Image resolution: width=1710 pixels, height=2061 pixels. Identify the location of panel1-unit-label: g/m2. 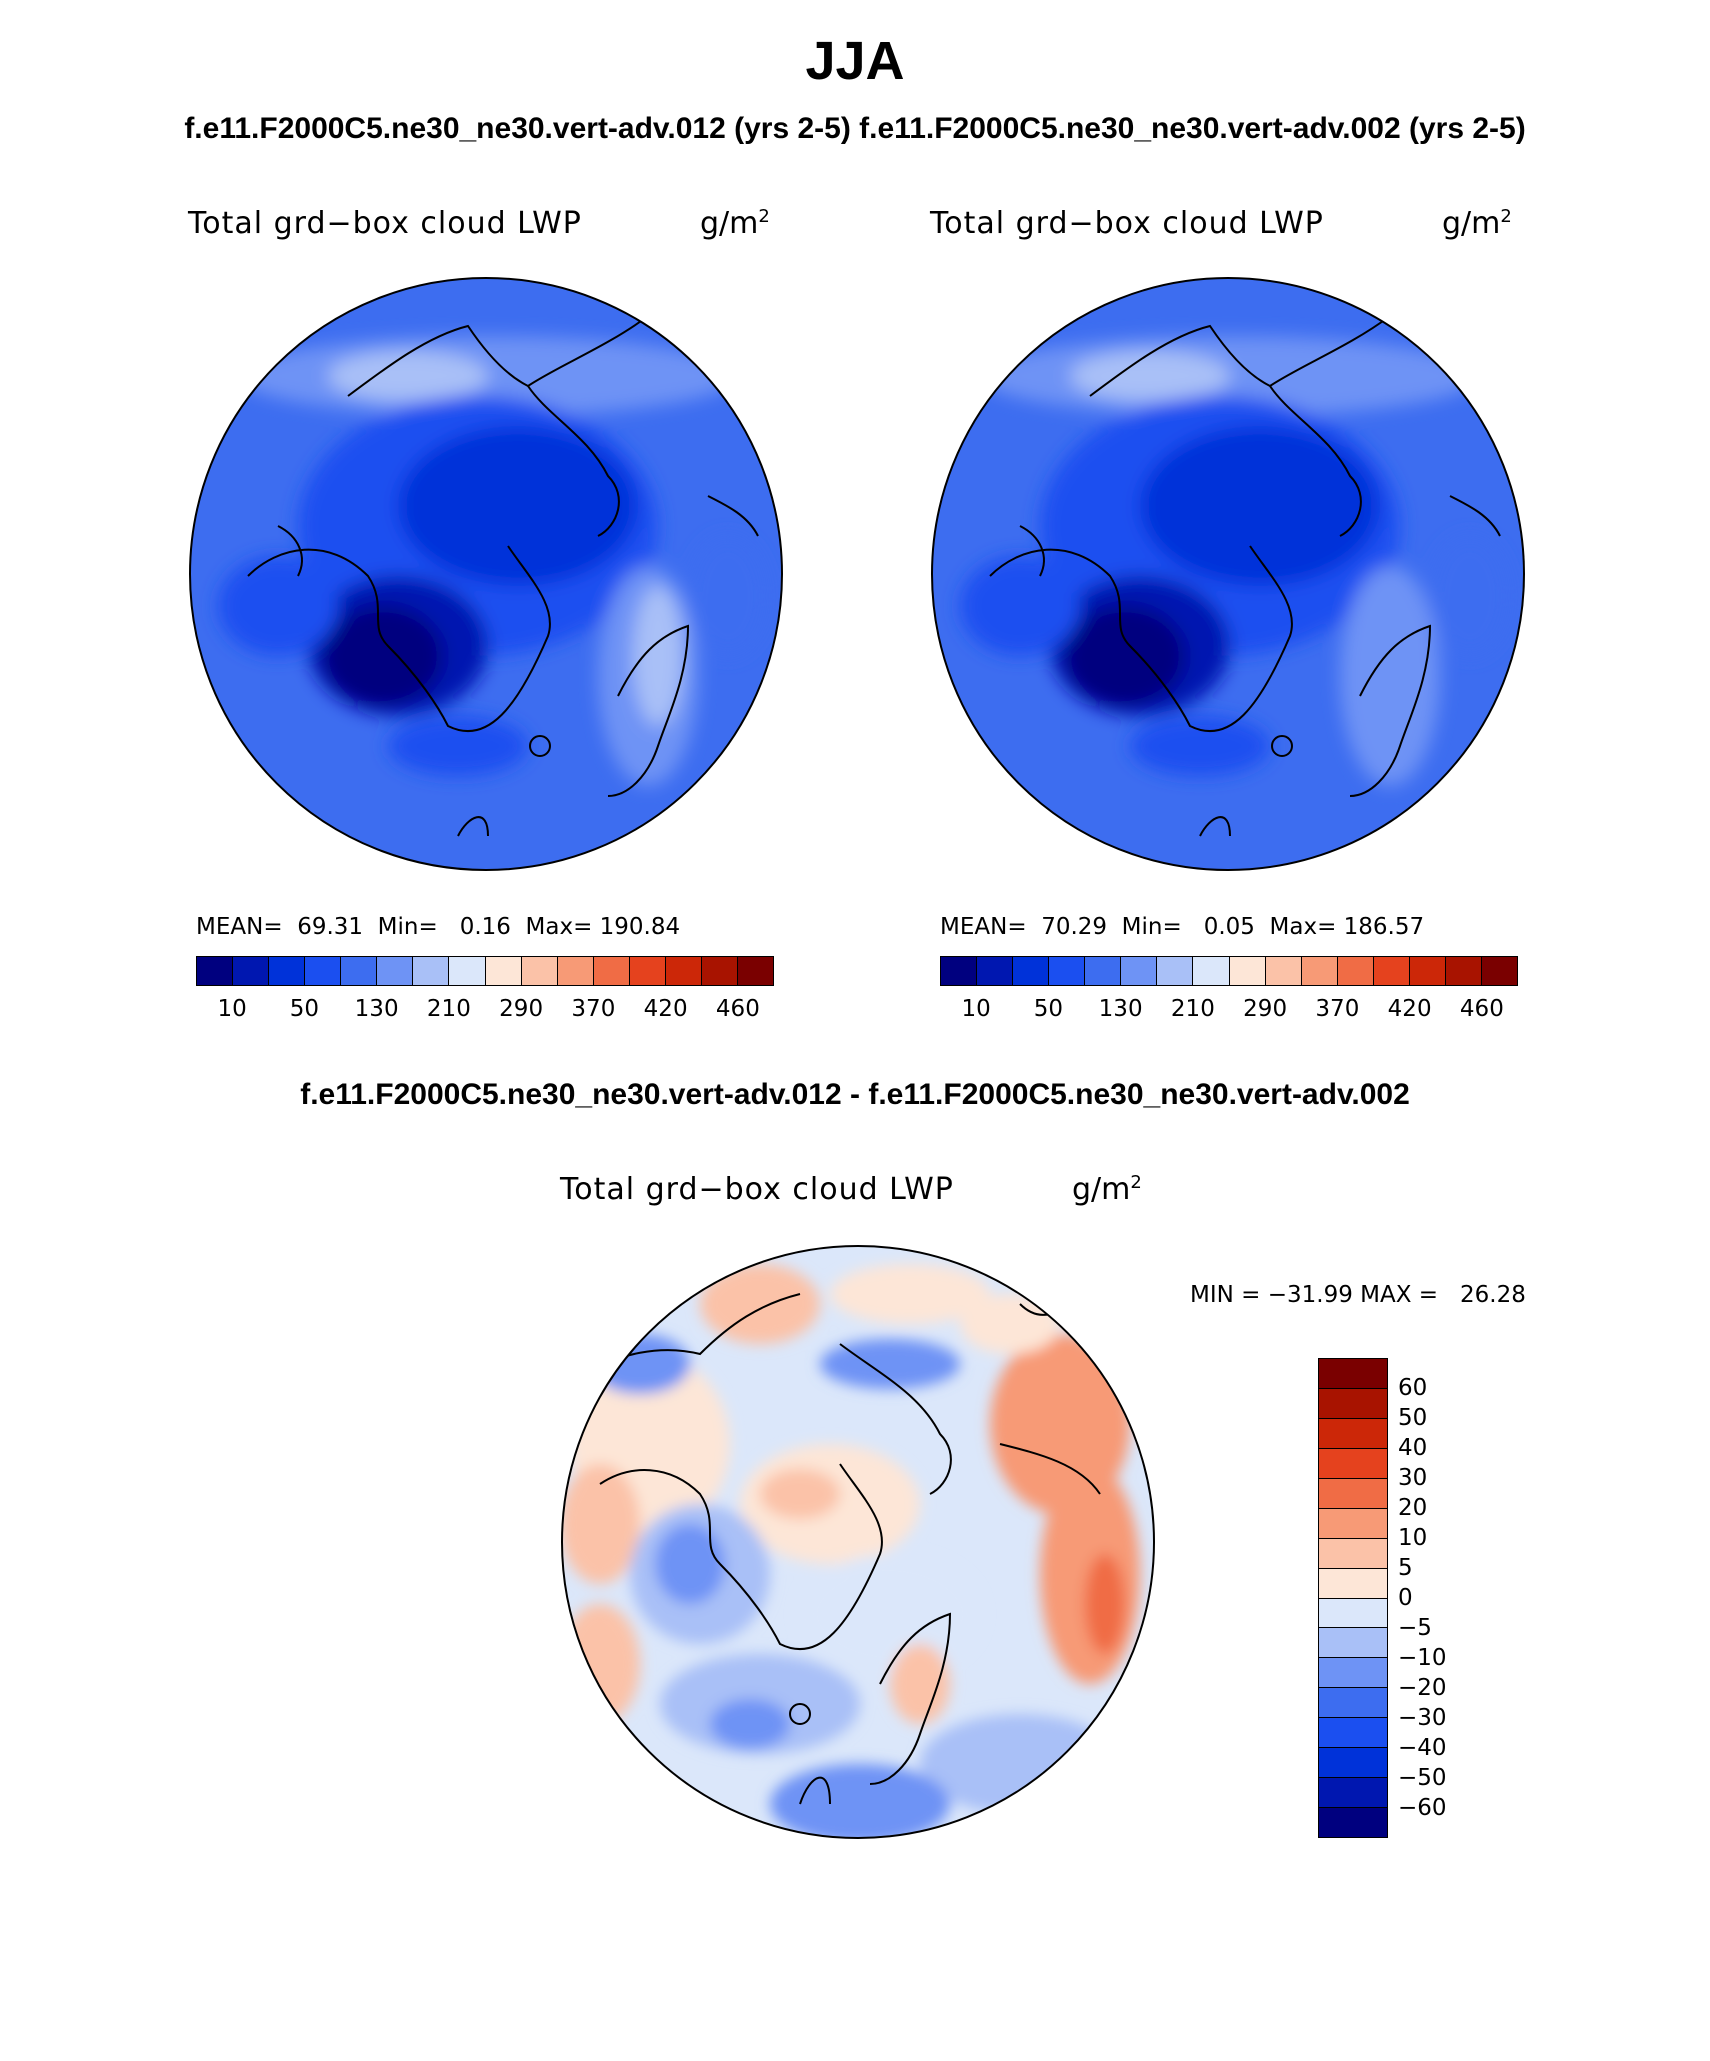
(735, 223).